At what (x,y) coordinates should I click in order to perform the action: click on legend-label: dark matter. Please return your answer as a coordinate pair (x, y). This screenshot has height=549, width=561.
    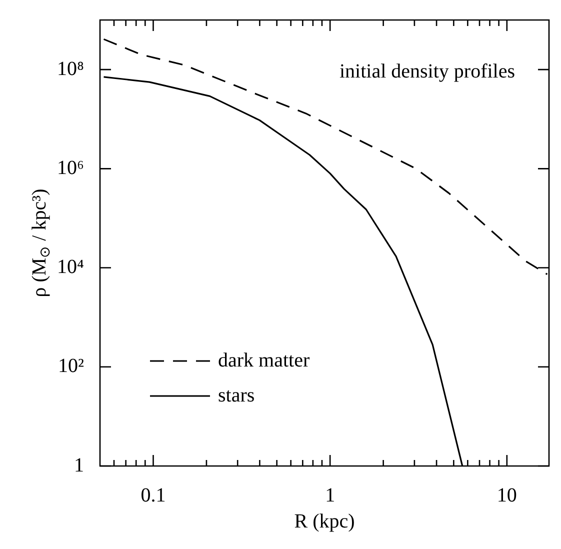
    Looking at the image, I should click on (264, 360).